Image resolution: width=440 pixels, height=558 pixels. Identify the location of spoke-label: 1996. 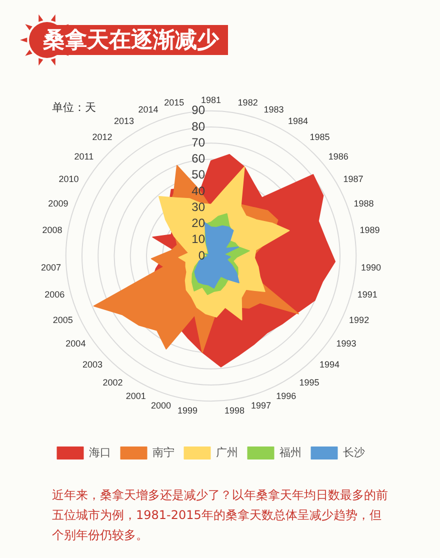
(286, 396).